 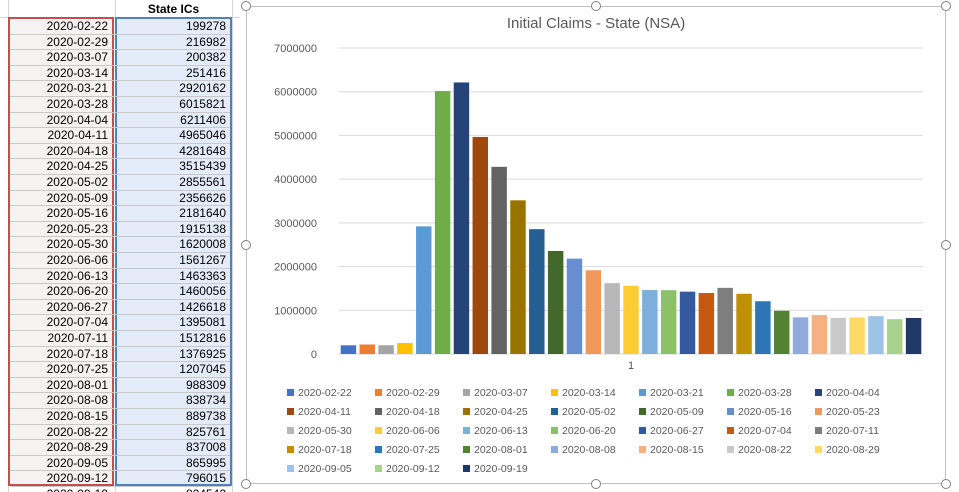 I want to click on legend-item: 2020-08-29, so click(x=859, y=450).